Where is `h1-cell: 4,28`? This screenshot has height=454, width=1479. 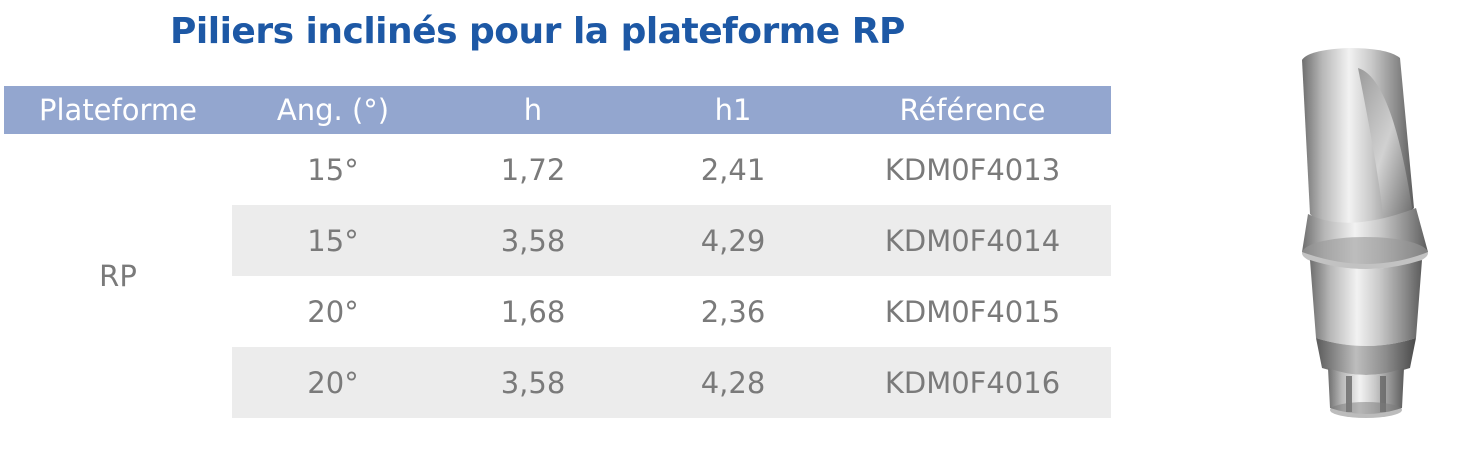
h1-cell: 4,28 is located at coordinates (733, 382).